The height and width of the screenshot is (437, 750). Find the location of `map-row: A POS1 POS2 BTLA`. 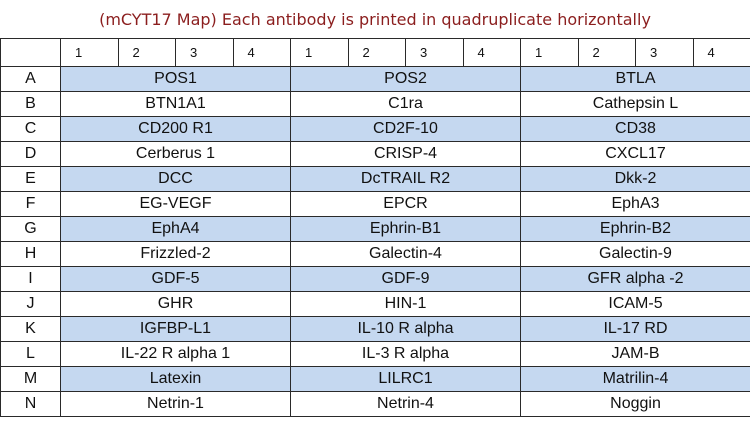

map-row: A POS1 POS2 BTLA is located at coordinates (375, 79).